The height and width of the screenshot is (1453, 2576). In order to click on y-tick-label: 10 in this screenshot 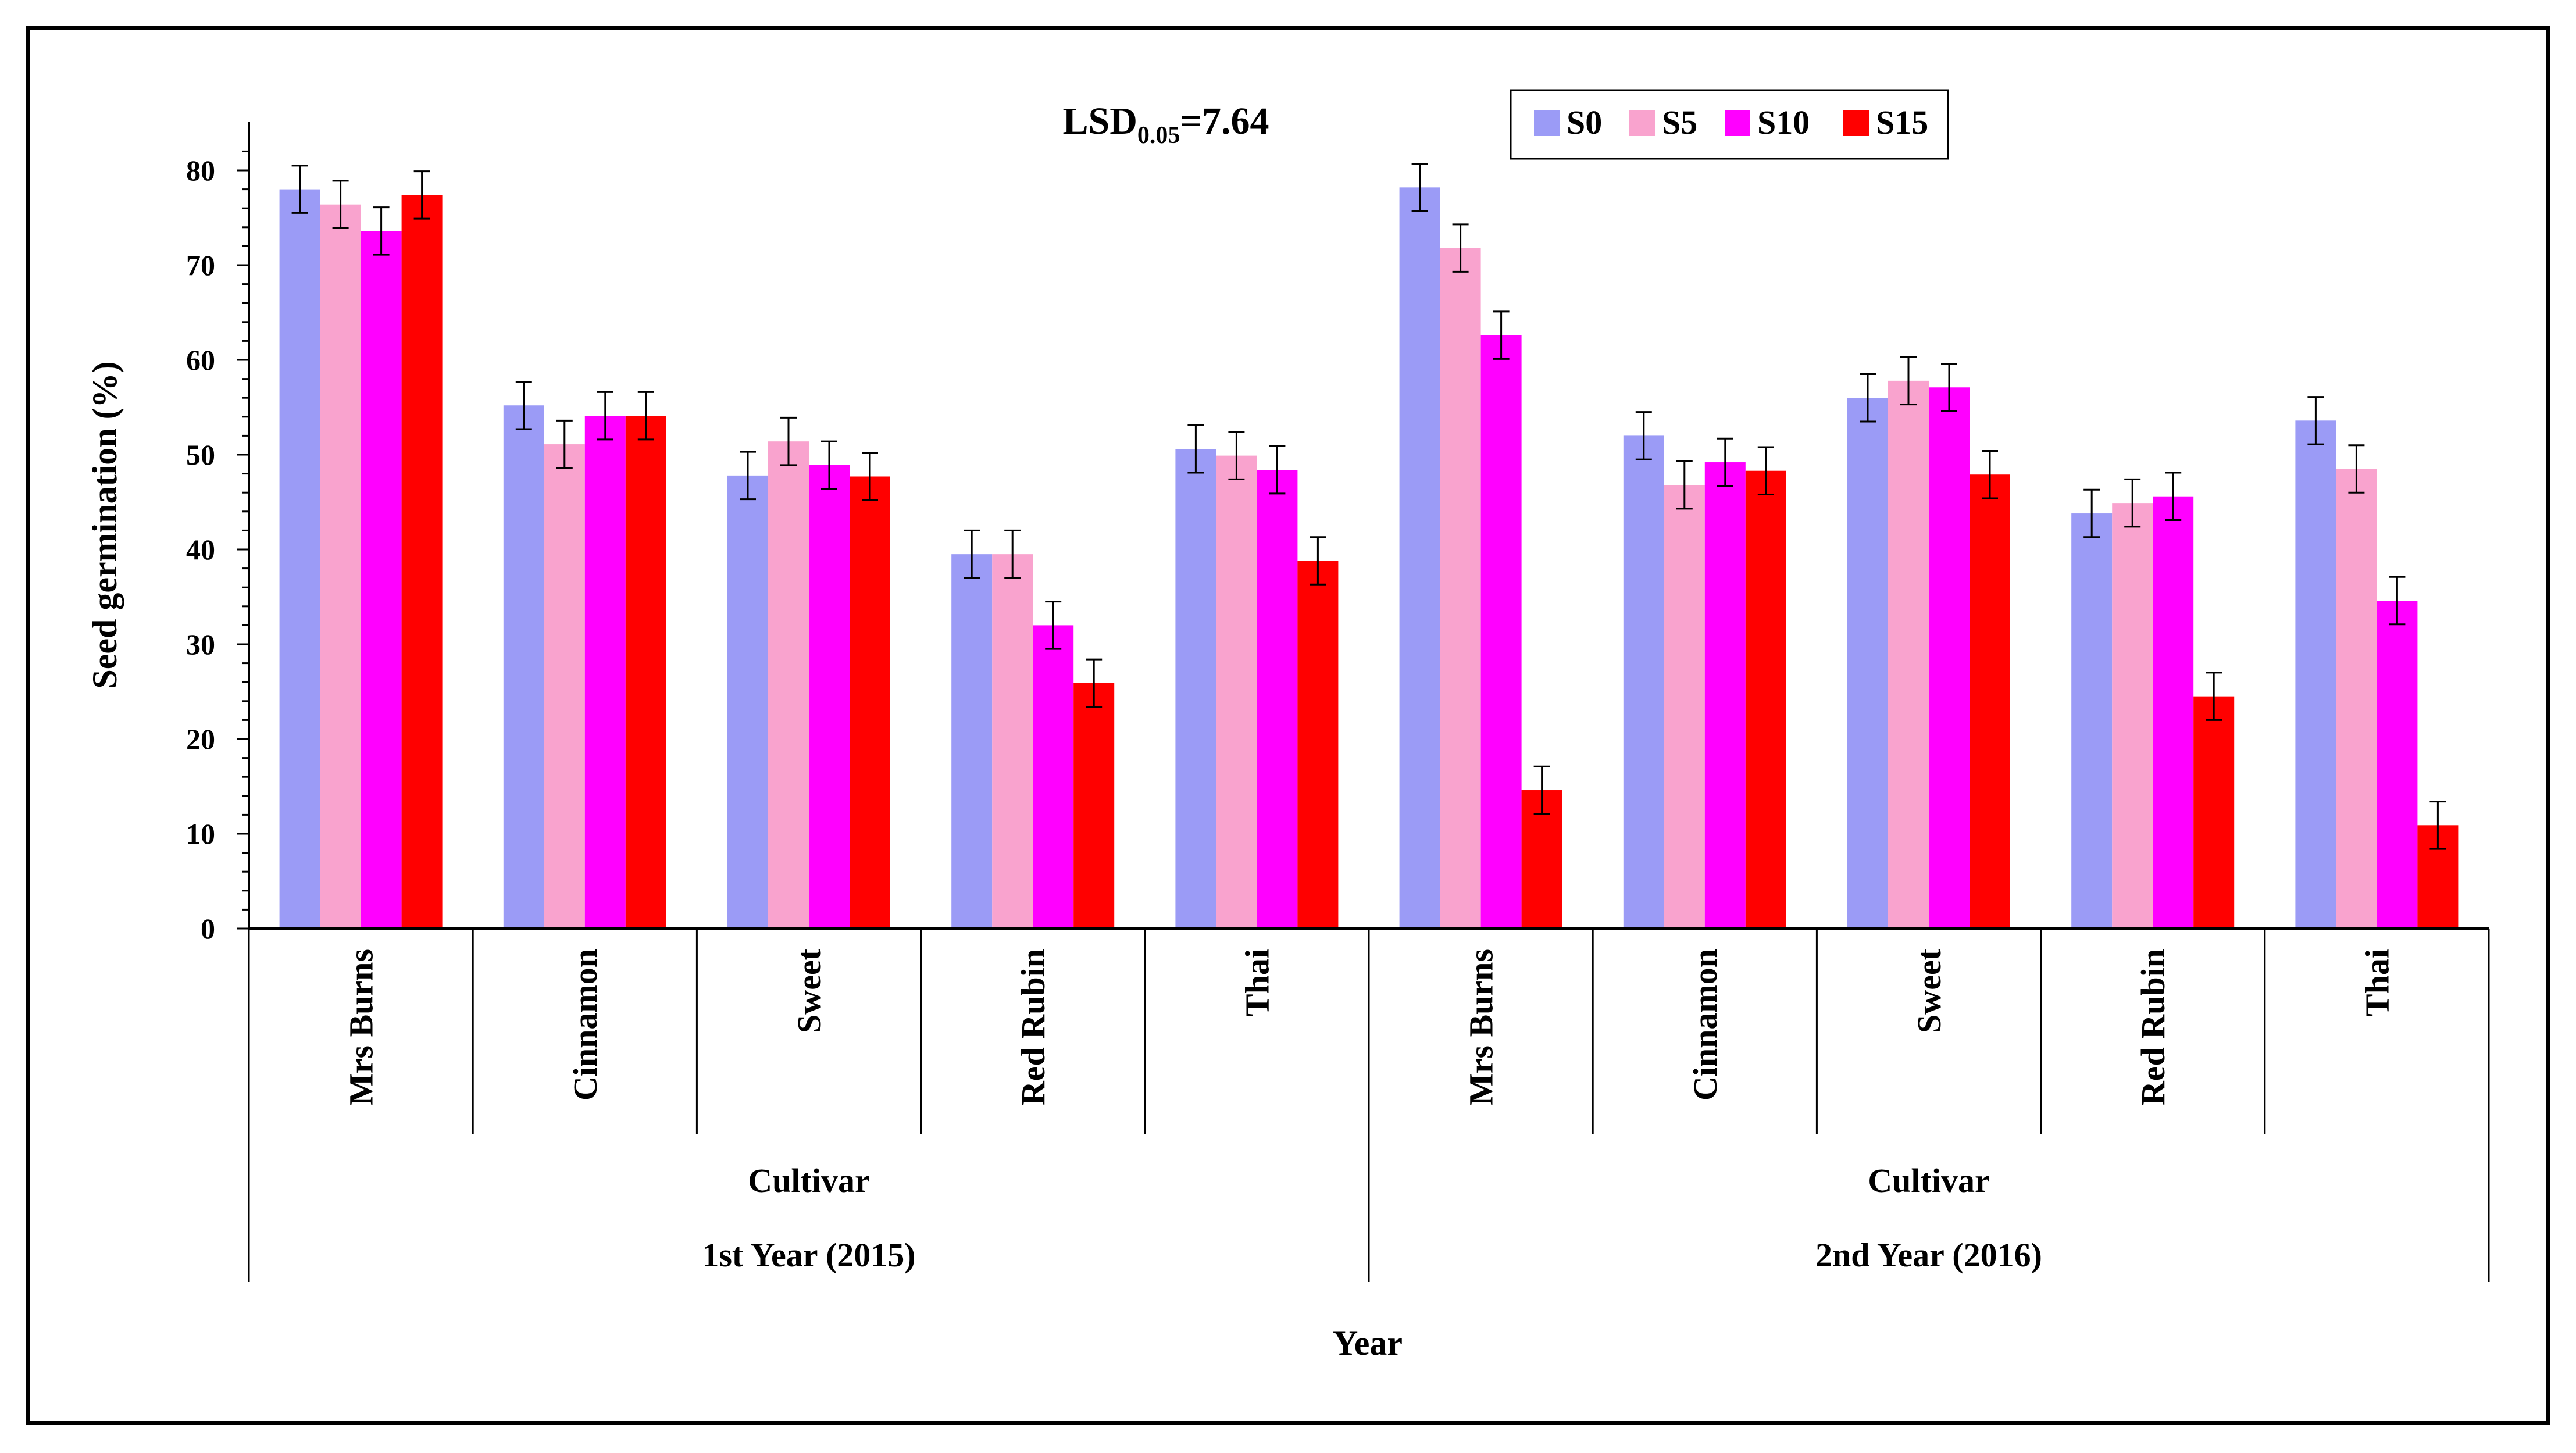, I will do `click(201, 833)`.